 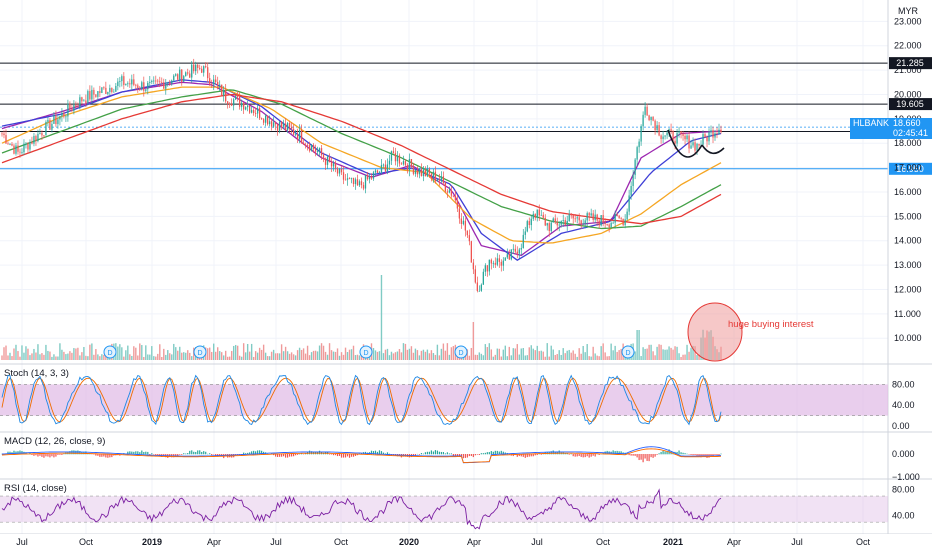 I want to click on ticker-symbol: HLBANK, so click(x=871, y=123).